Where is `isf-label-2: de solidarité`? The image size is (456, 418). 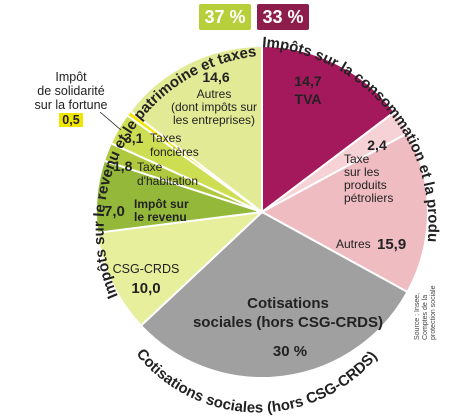
isf-label-2: de solidarité is located at coordinates (71, 91).